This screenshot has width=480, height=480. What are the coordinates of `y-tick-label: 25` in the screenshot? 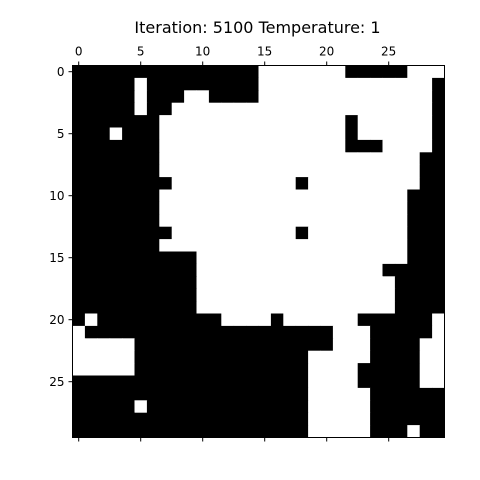 It's located at (56, 382).